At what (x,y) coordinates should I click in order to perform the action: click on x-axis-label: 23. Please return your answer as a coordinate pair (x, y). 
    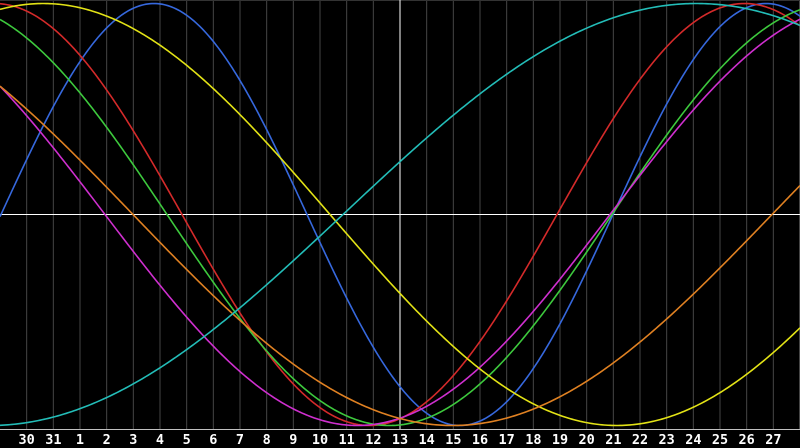
    Looking at the image, I should click on (667, 440).